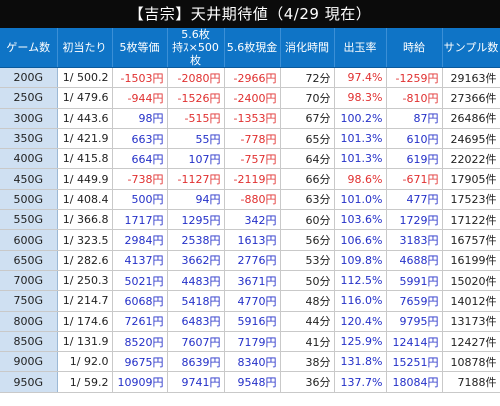 This screenshot has height=406, width=500. I want to click on cell-sample: 7188件, so click(471, 382).